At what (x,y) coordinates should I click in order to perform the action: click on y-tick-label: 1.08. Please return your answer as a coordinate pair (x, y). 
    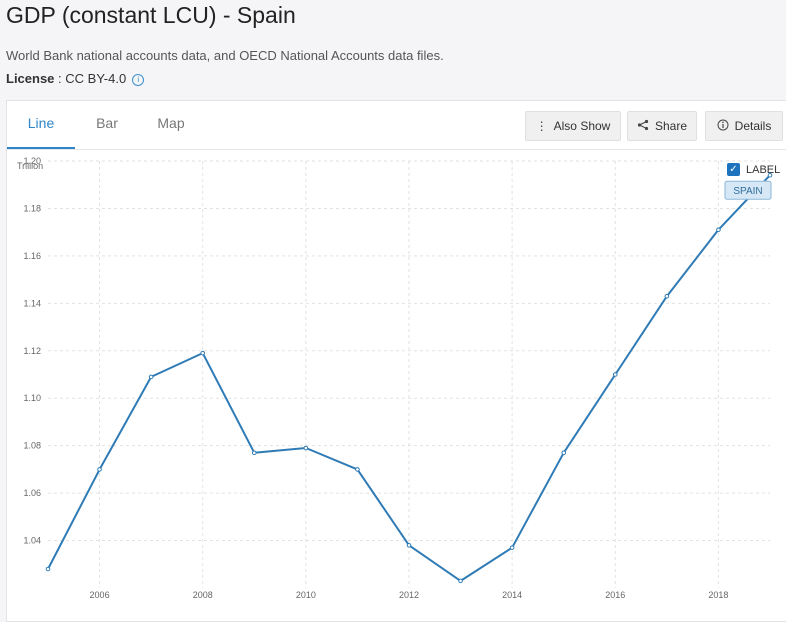
    Looking at the image, I should click on (32, 446).